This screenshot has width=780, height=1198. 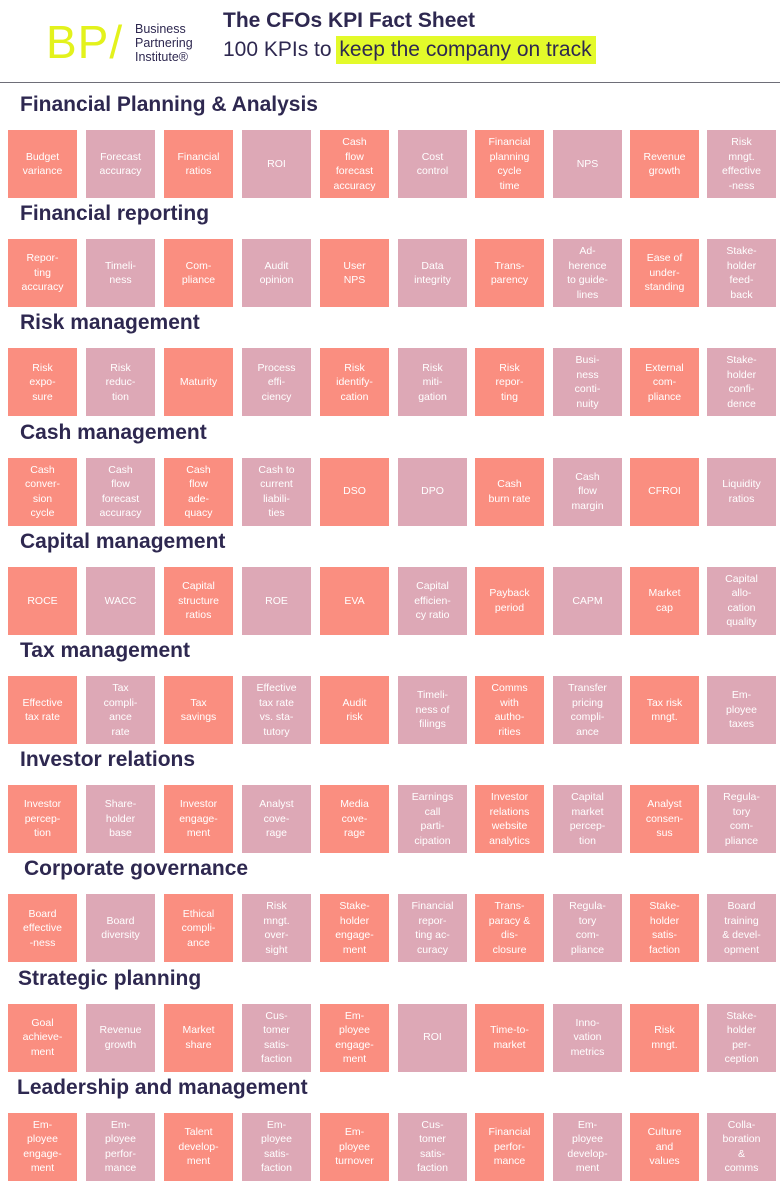 What do you see at coordinates (160, 29) in the screenshot?
I see `logo-line: Business` at bounding box center [160, 29].